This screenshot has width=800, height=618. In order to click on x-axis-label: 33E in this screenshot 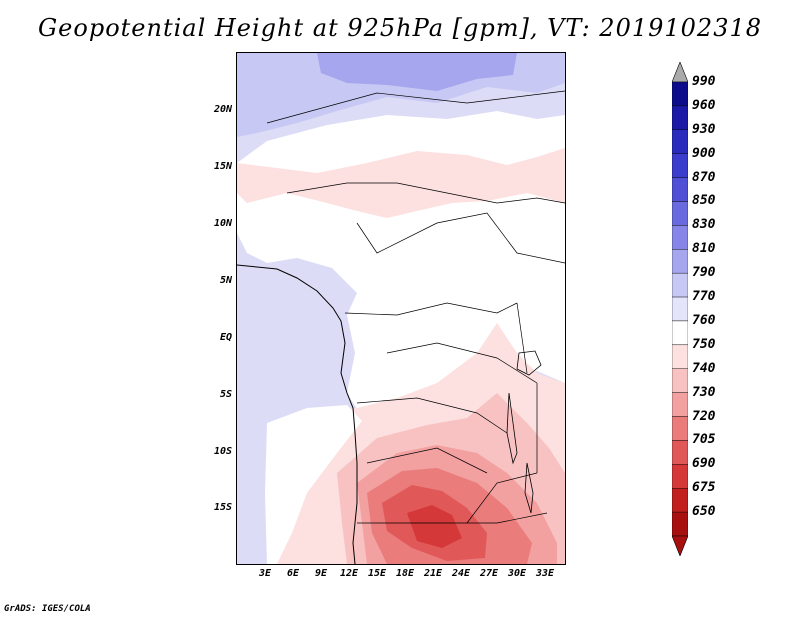, I will do `click(545, 573)`.